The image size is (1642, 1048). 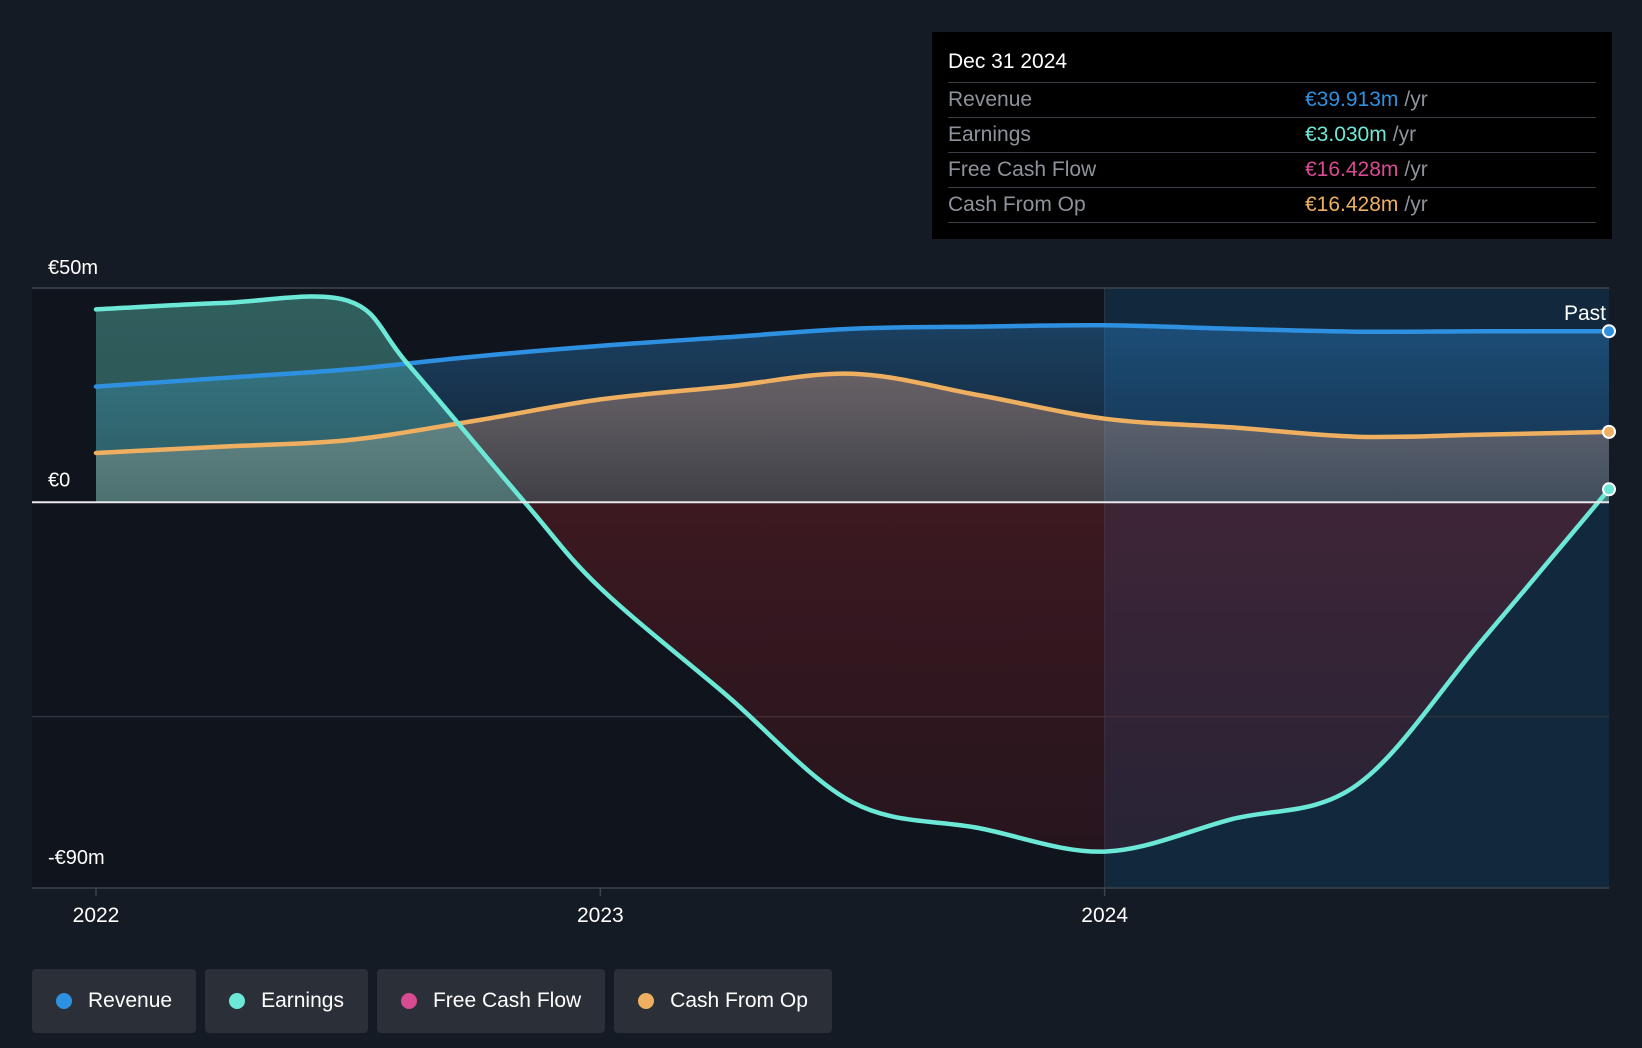 I want to click on legend-item-earnings: Earnings, so click(x=286, y=1001).